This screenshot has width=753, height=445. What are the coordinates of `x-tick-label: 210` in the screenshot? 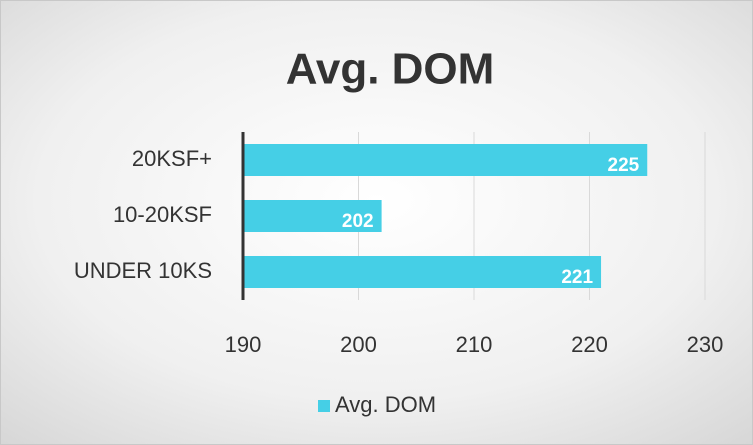 It's located at (474, 344).